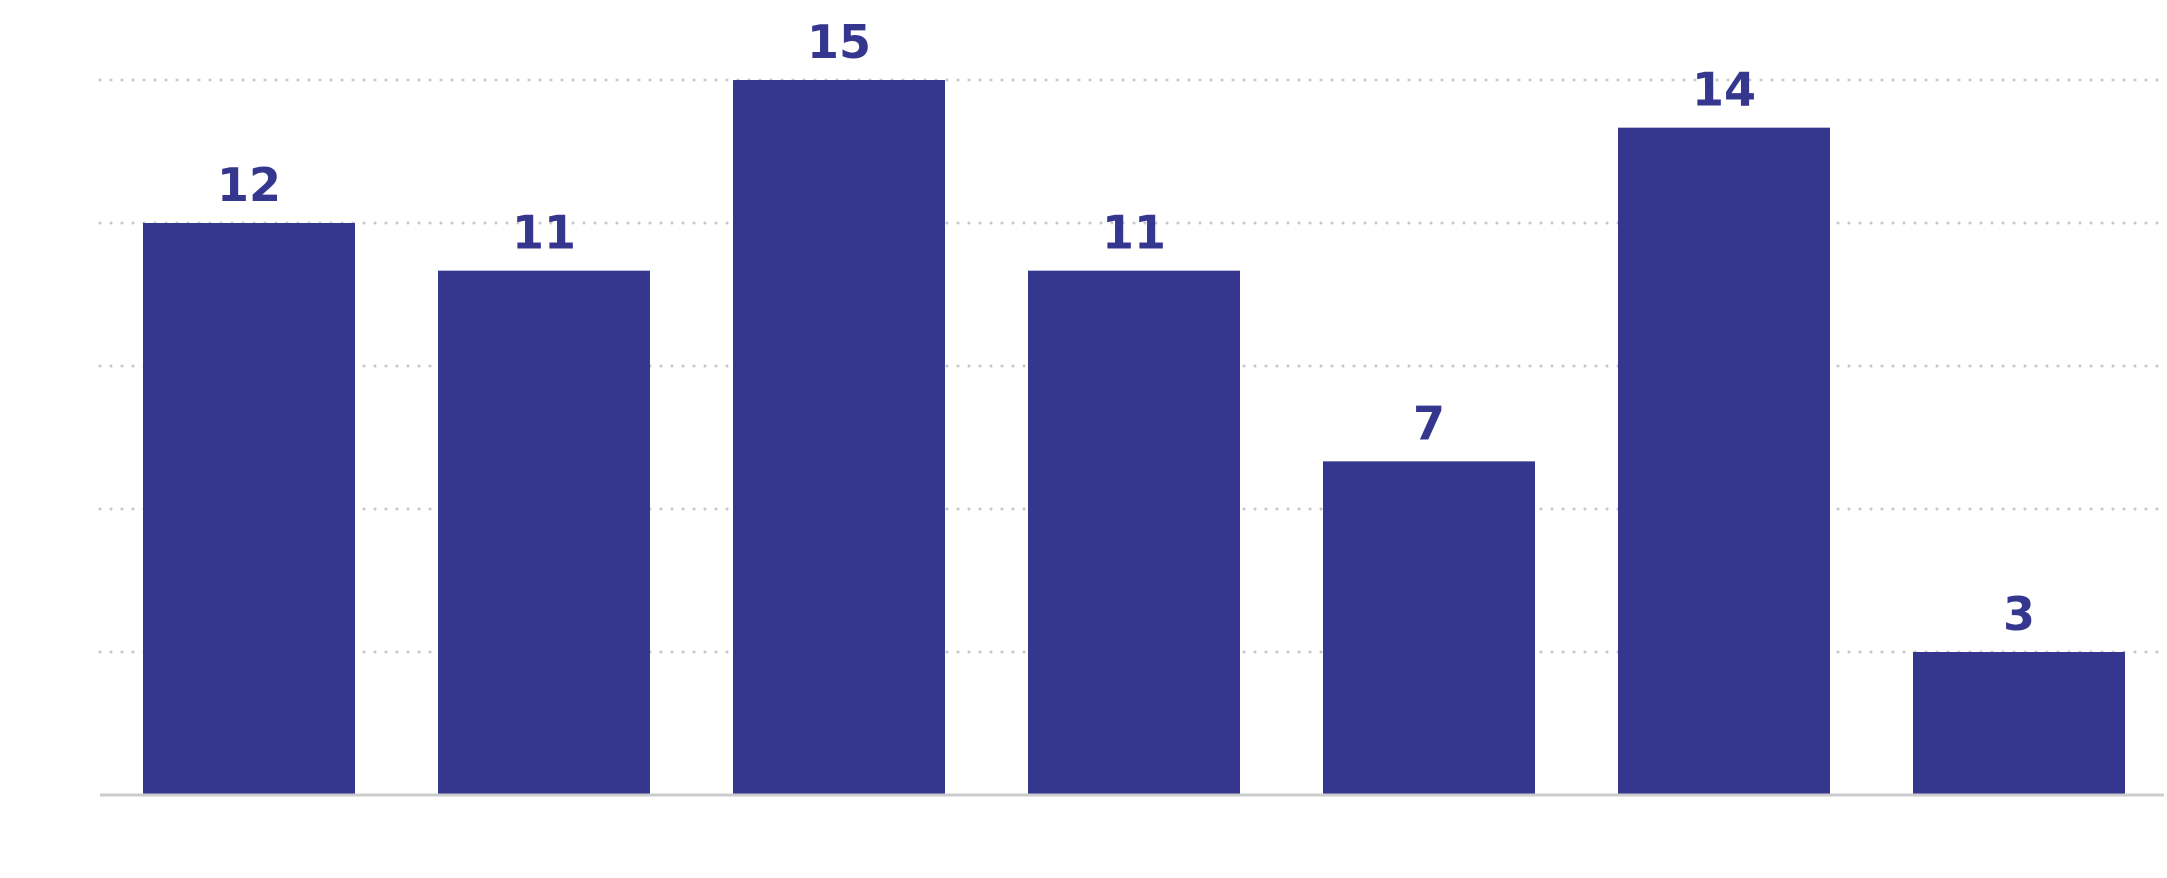 This screenshot has width=2167, height=878. What do you see at coordinates (1724, 90) in the screenshot?
I see `bar-value-label: 14` at bounding box center [1724, 90].